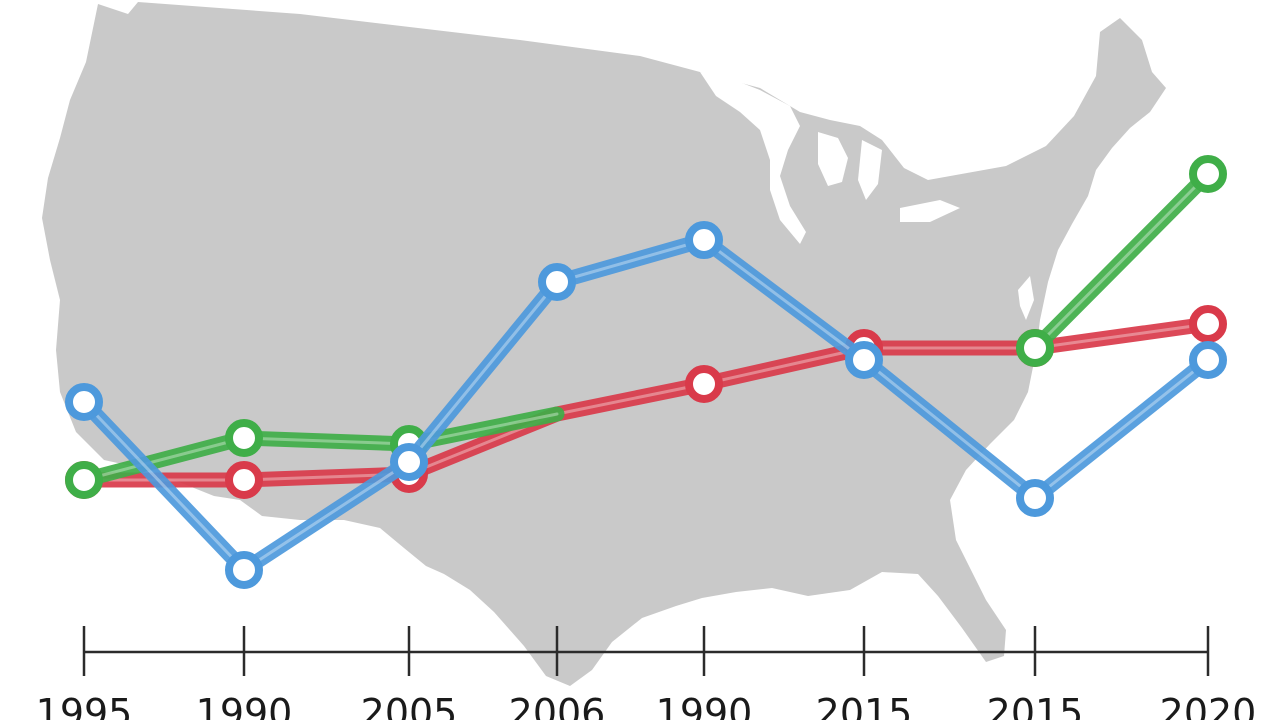 The image size is (1280, 720). I want to click on chesapeake-bay, so click(1026, 298).